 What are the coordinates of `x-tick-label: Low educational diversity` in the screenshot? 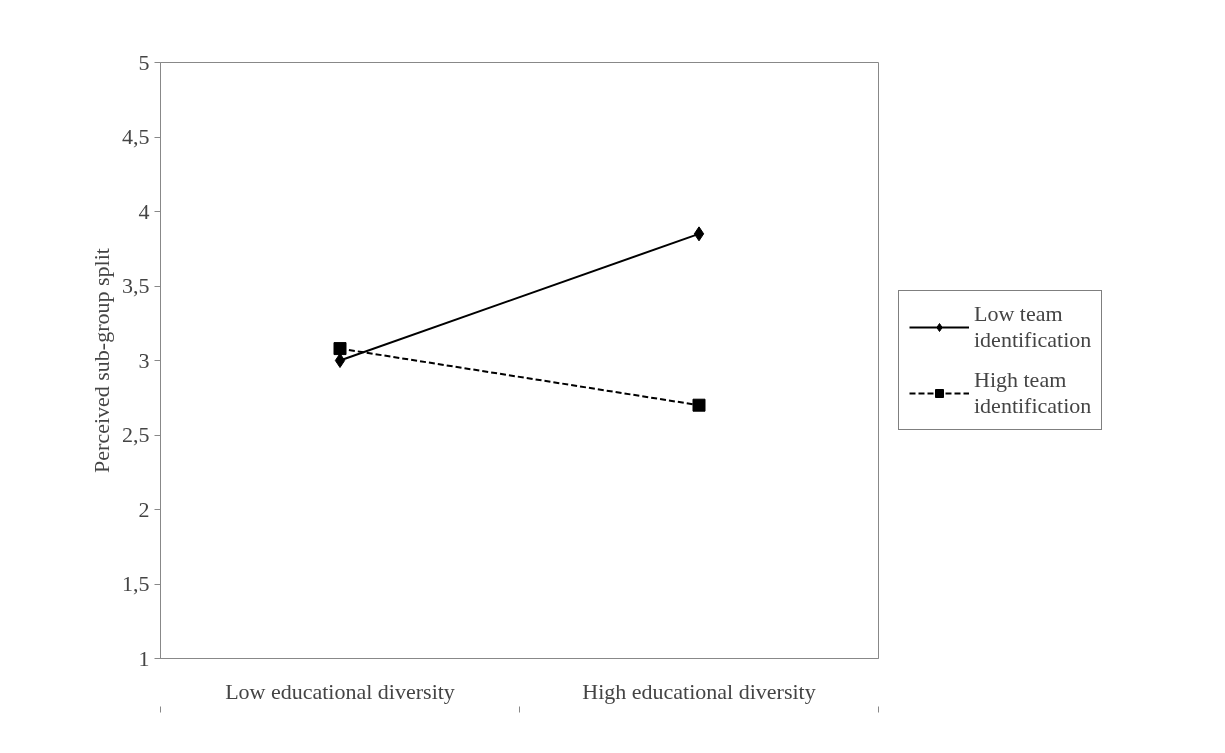 It's located at (340, 691).